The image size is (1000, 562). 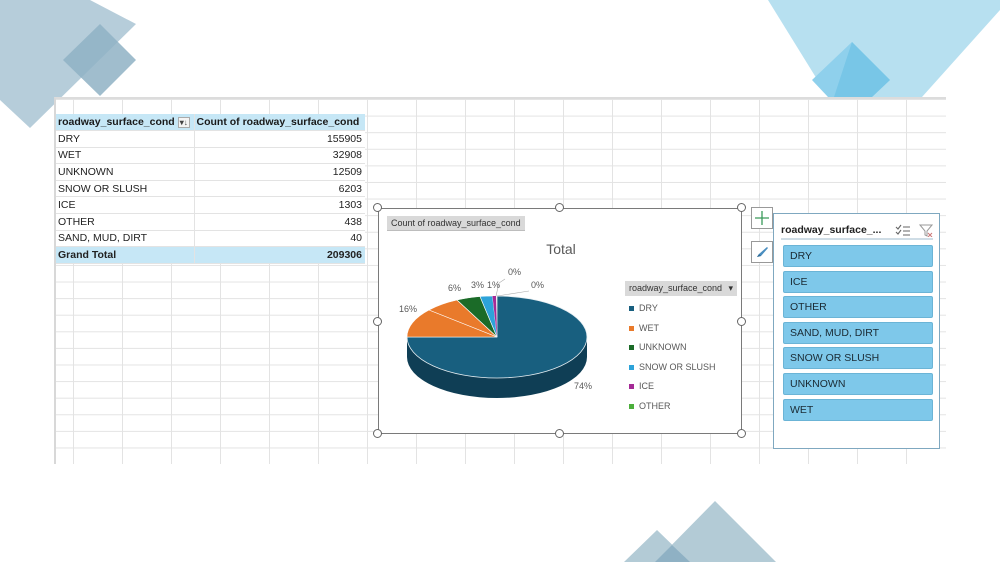 I want to click on resize-handle-se, so click(x=741, y=433).